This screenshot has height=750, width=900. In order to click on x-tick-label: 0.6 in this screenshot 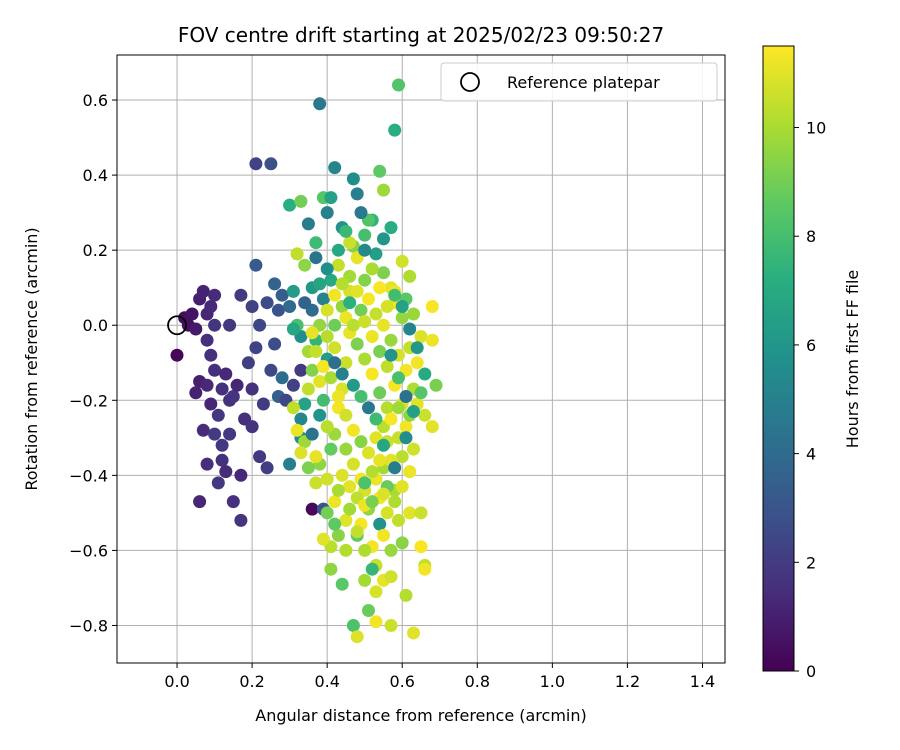, I will do `click(402, 681)`.